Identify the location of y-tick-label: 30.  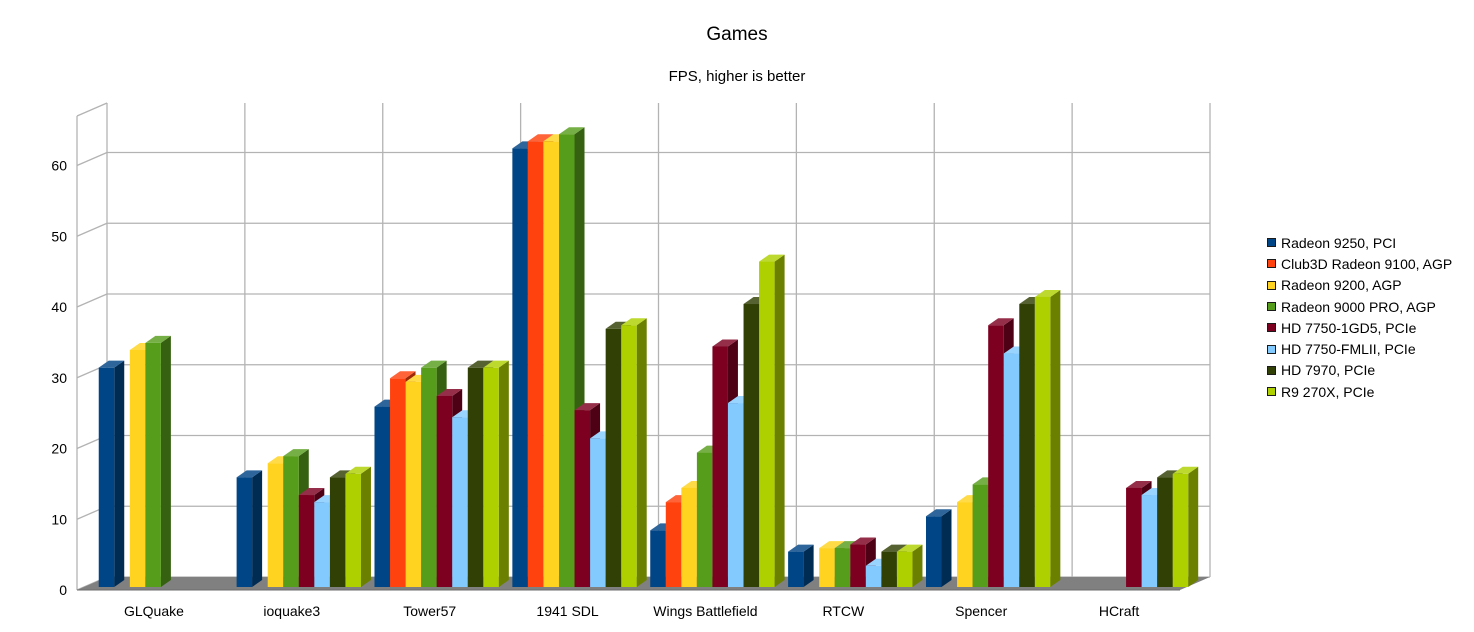
(59, 378).